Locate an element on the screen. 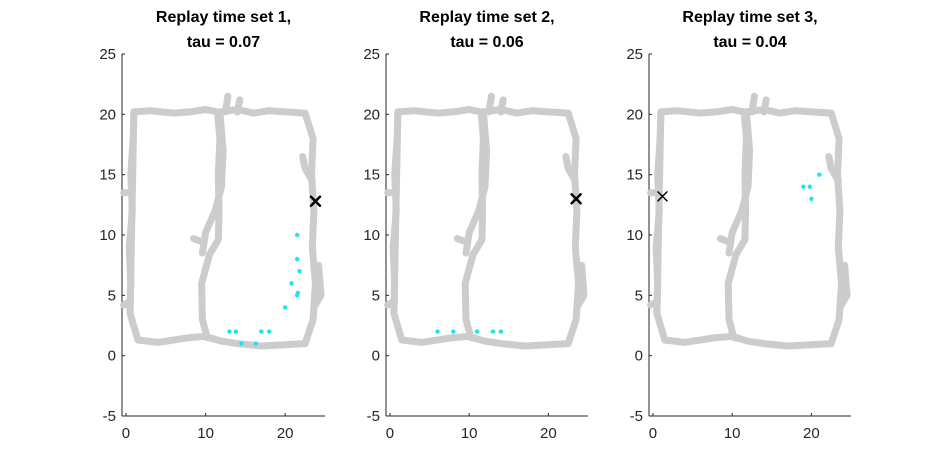  chart-title-line1: Replay time set 2, is located at coordinates (486, 17).